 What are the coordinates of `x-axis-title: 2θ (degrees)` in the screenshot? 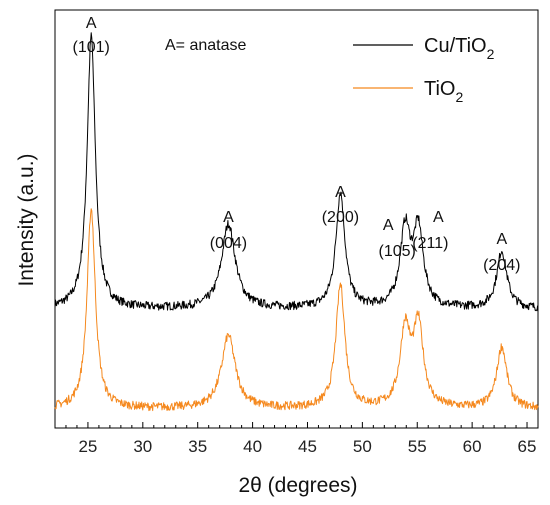 It's located at (297, 485).